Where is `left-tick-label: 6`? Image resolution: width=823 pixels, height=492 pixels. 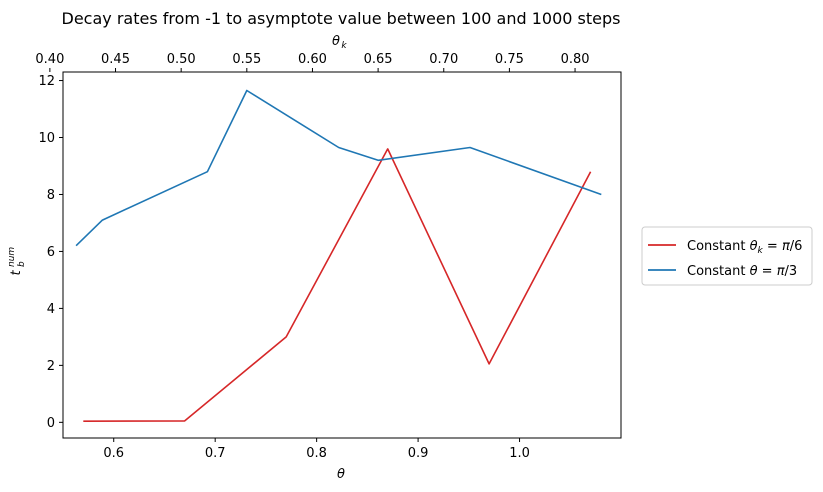 left-tick-label: 6 is located at coordinates (51, 252).